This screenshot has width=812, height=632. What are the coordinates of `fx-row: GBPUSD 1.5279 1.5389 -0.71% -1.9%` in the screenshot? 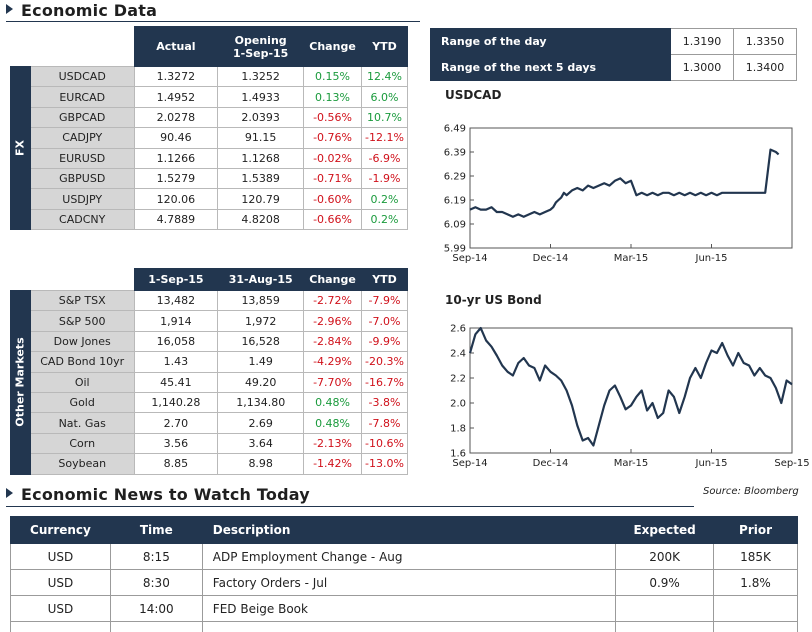 It's located at (209, 178).